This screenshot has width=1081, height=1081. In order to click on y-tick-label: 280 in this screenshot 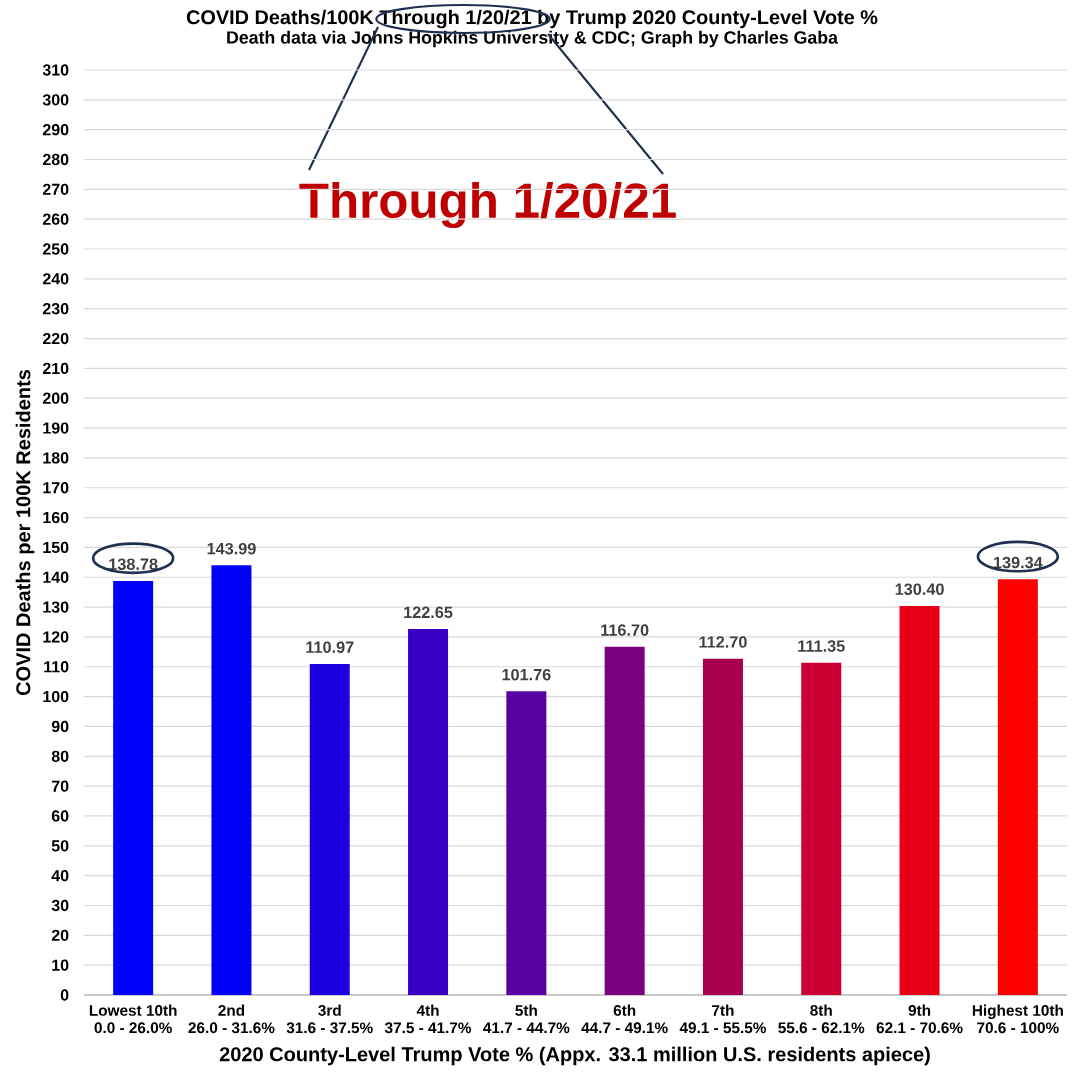, I will do `click(55, 159)`.